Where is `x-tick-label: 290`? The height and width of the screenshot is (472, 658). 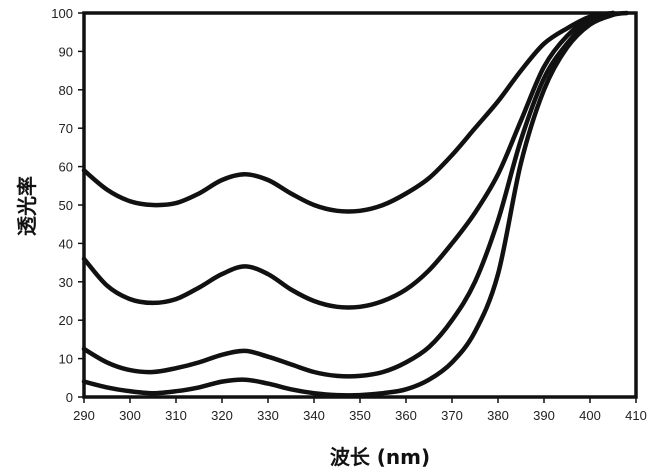
x-tick-label: 290 is located at coordinates (84, 415).